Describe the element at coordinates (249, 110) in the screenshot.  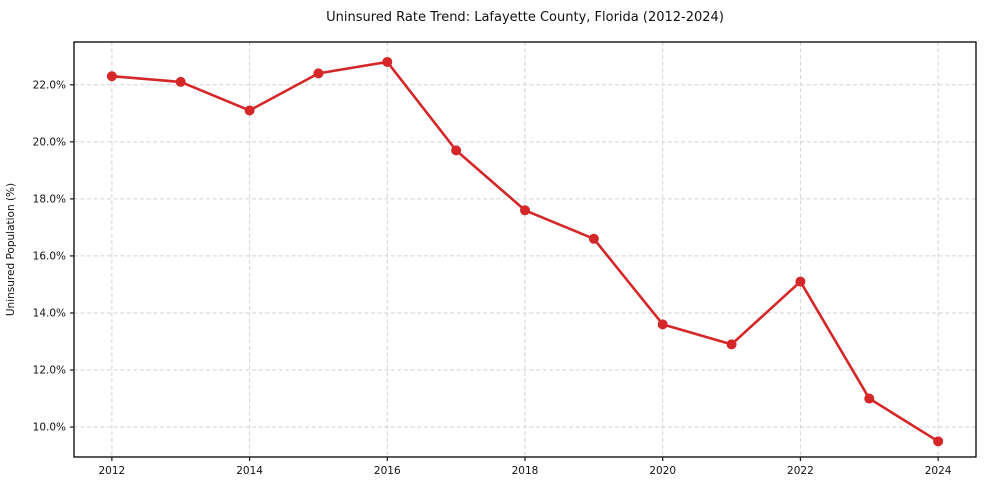
I see `data-point-2014` at that location.